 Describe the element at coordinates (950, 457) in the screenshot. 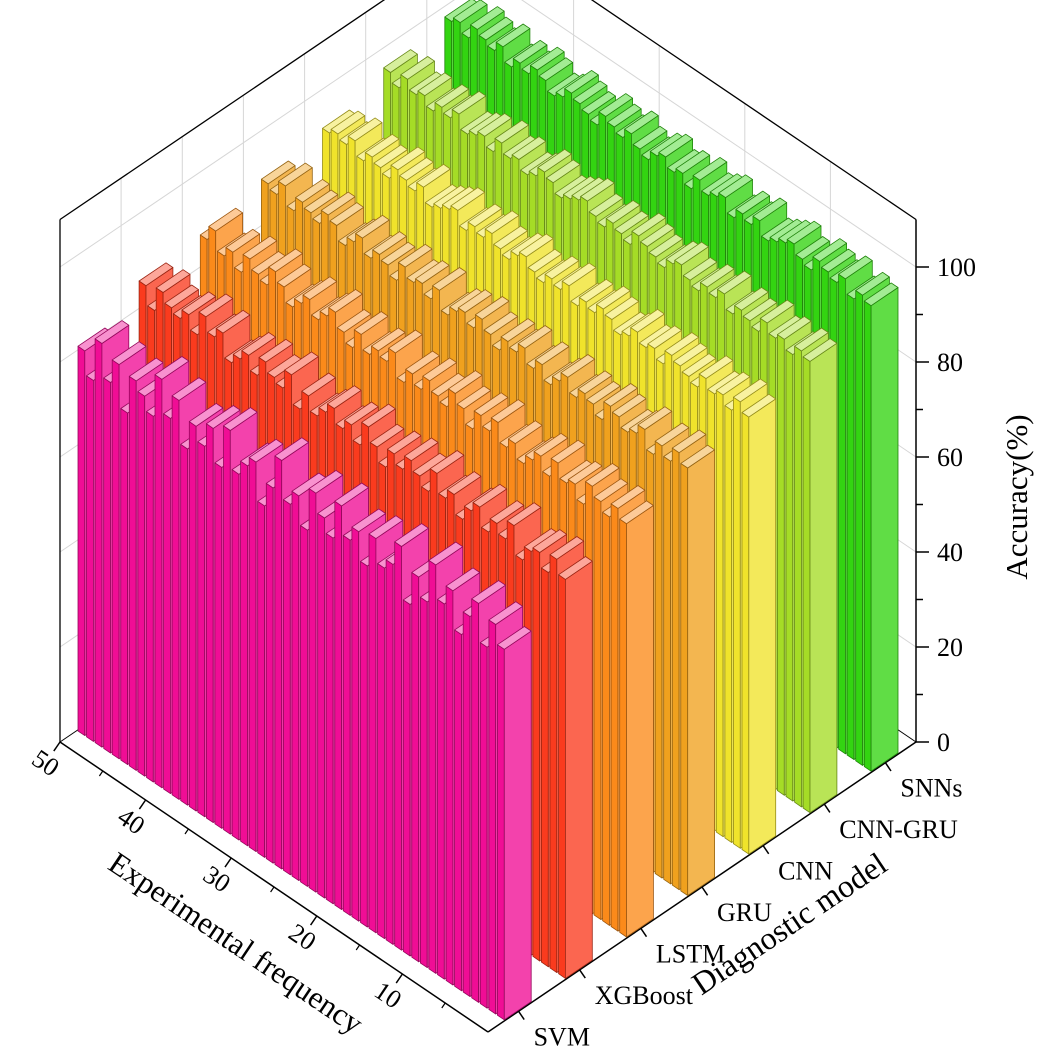

I see `svg-text: 60` at that location.